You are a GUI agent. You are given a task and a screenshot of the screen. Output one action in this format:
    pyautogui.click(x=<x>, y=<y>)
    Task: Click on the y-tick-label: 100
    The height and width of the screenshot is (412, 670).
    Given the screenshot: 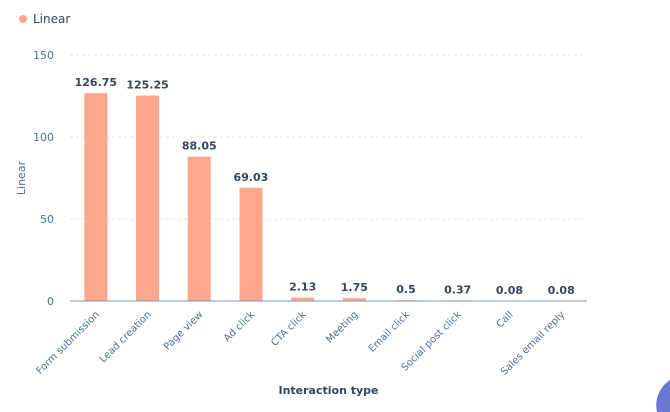 What is the action you would take?
    pyautogui.click(x=43, y=137)
    